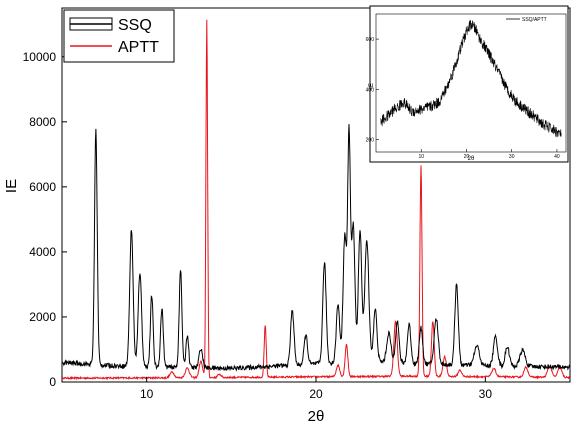 This screenshot has height=428, width=574. I want to click on x-tick-label: 10, so click(147, 394).